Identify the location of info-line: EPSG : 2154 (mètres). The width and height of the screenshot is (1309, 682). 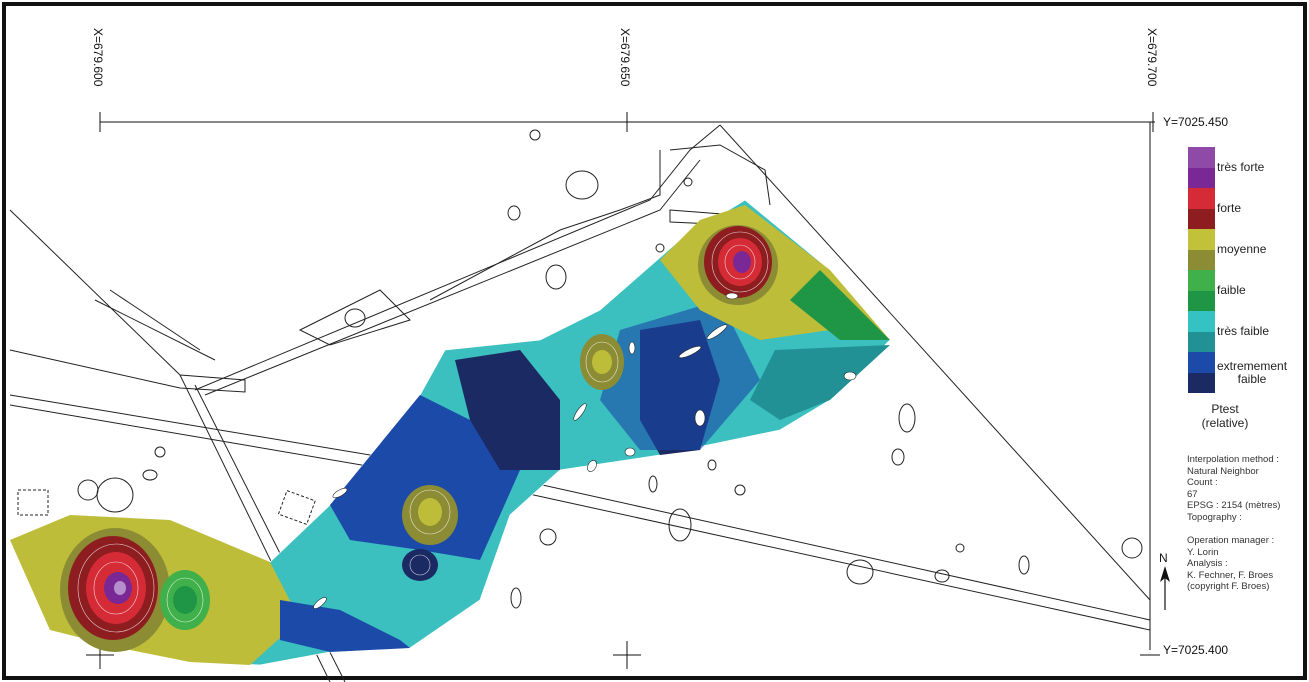
(1234, 505).